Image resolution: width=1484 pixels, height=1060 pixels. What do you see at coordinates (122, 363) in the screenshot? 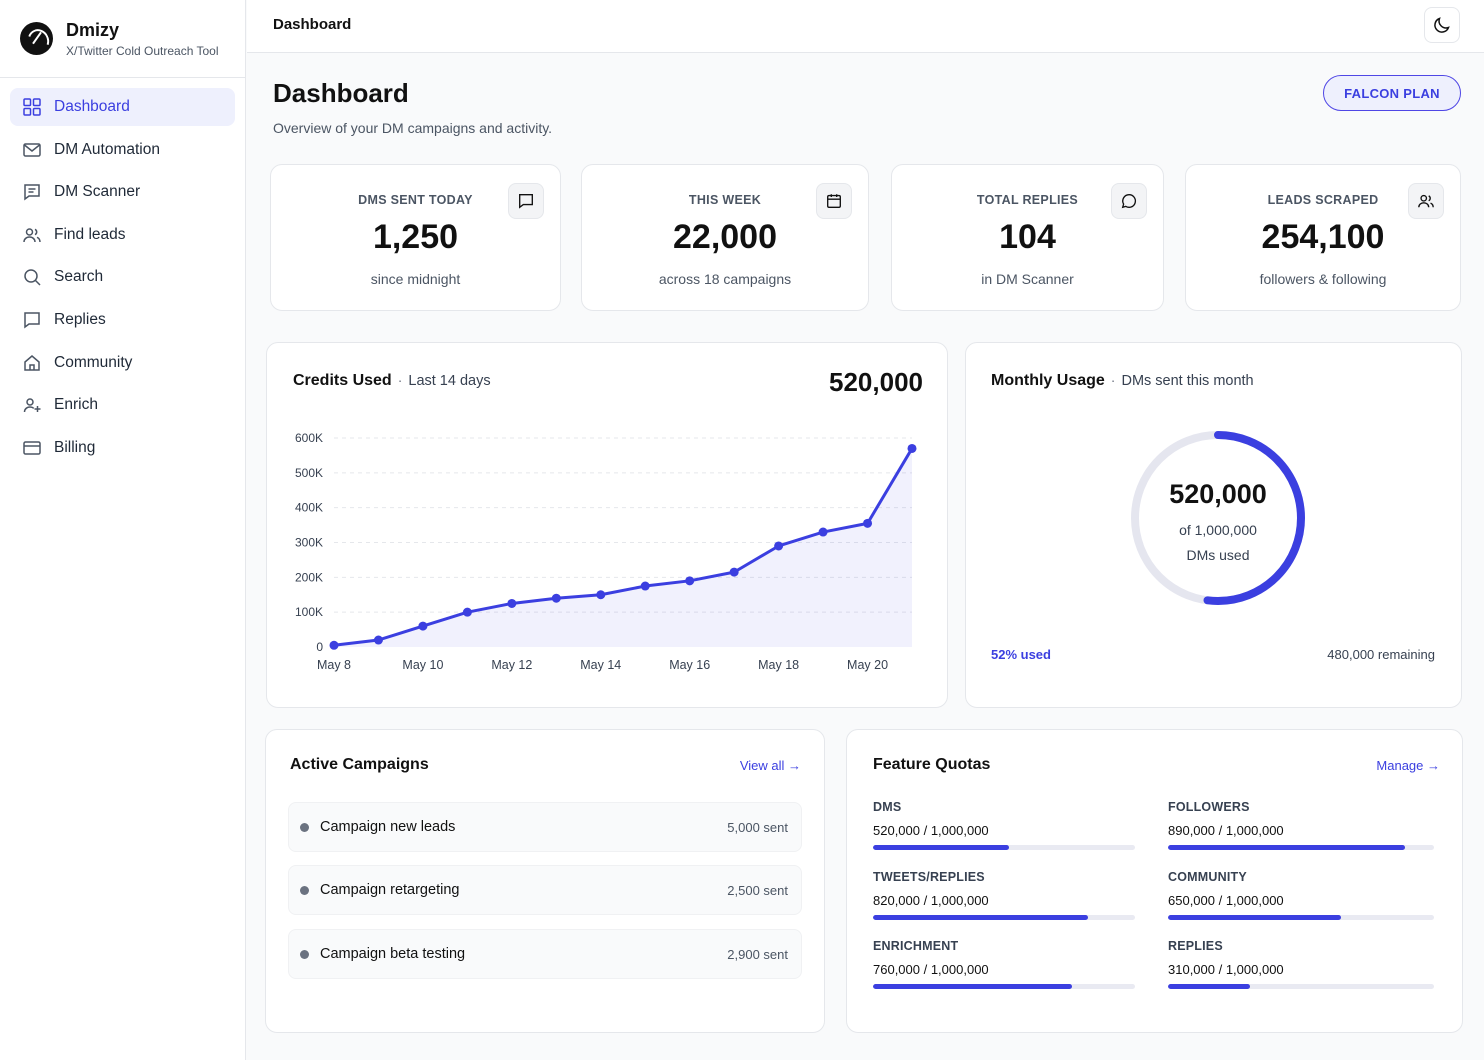
I see `sidebar-item-community: Community` at bounding box center [122, 363].